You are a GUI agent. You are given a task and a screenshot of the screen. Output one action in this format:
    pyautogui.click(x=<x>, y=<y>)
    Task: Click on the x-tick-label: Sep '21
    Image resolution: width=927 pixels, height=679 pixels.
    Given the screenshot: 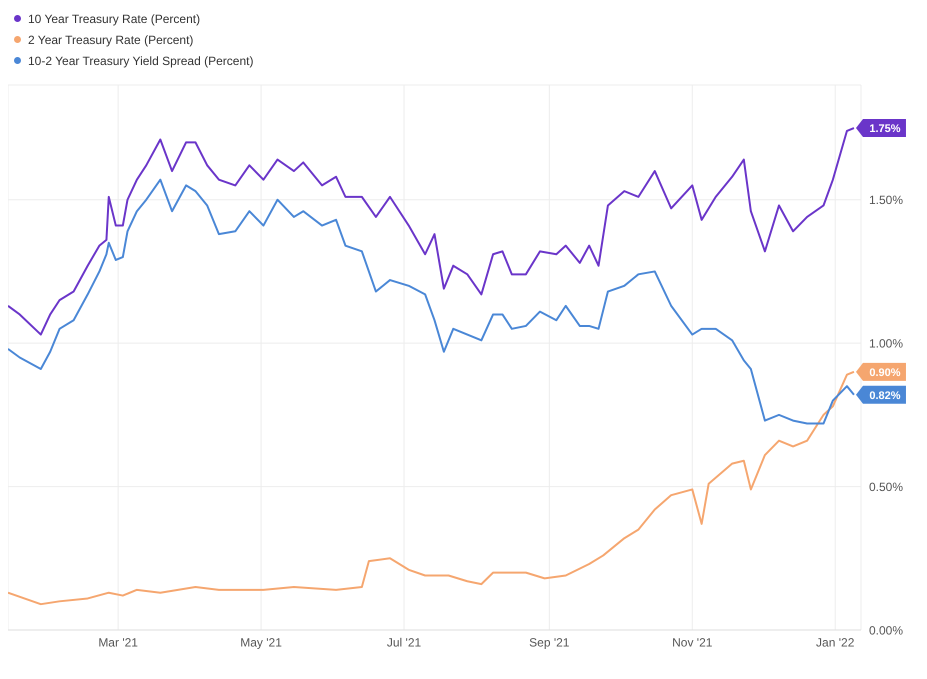 What is the action you would take?
    pyautogui.click(x=549, y=643)
    